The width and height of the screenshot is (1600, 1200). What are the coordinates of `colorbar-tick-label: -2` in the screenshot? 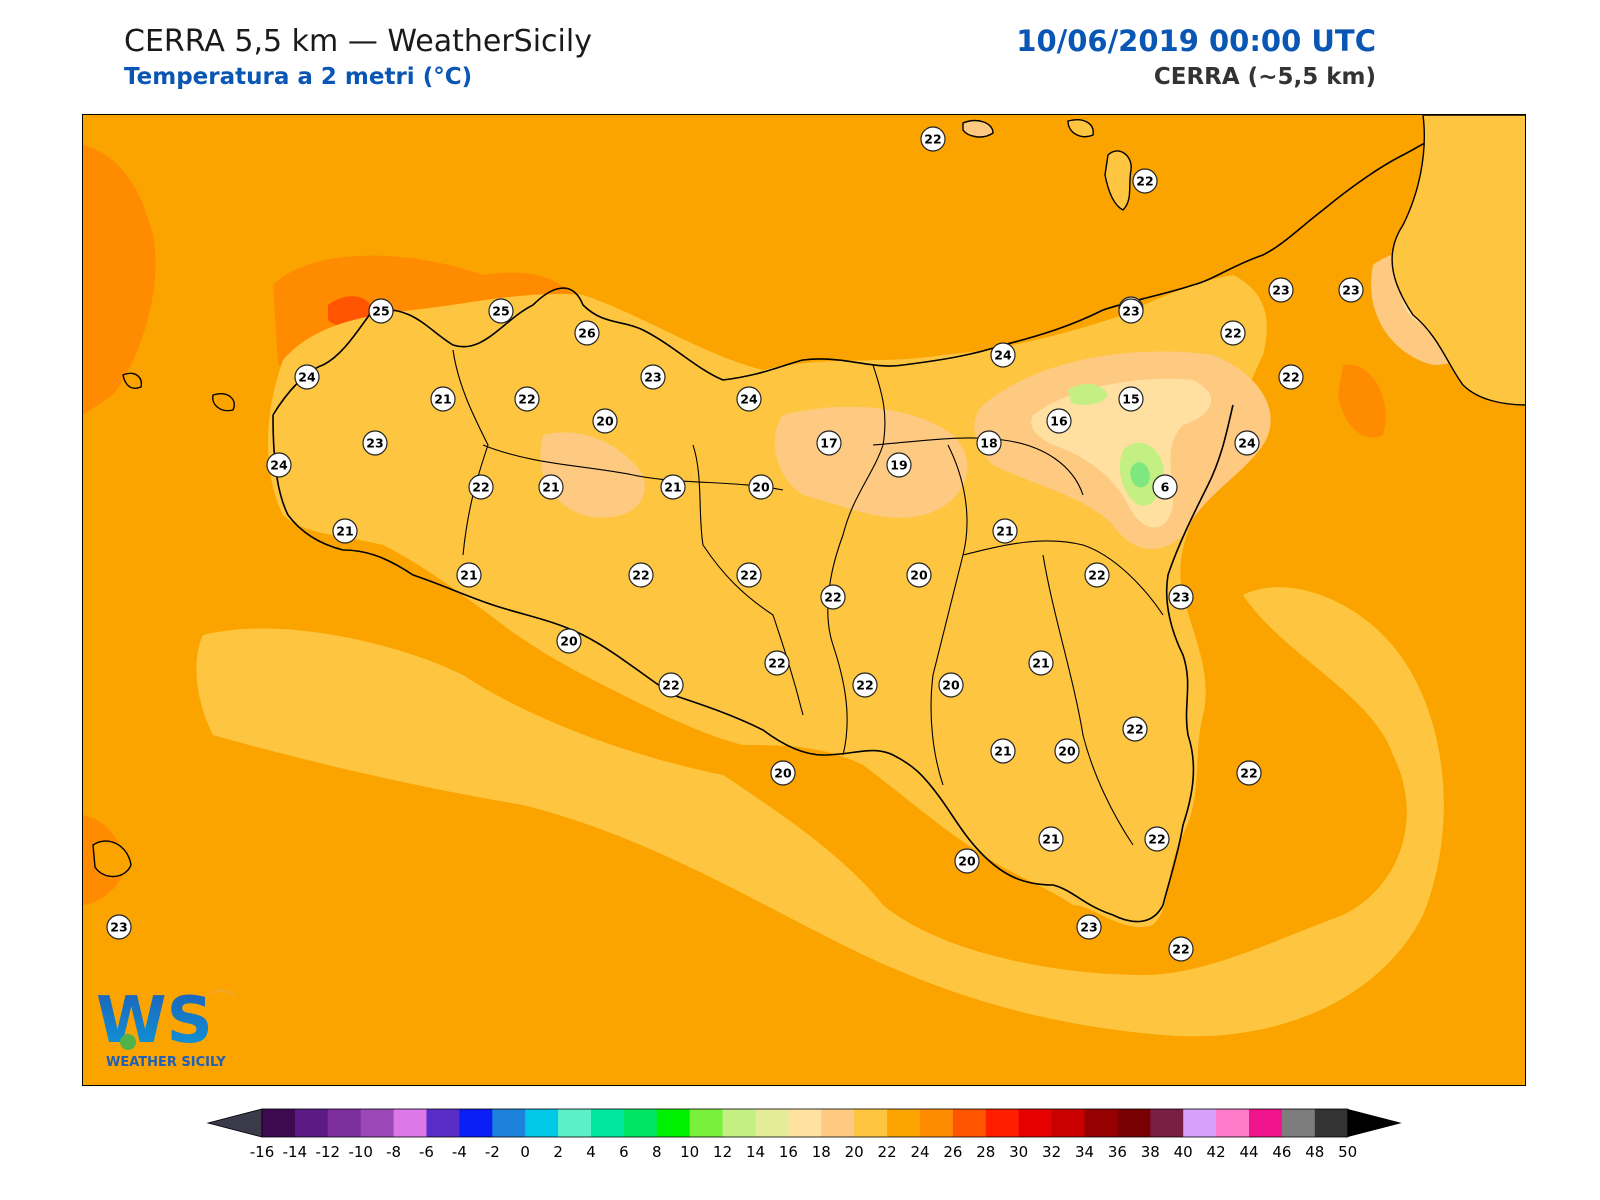 It's located at (492, 1152).